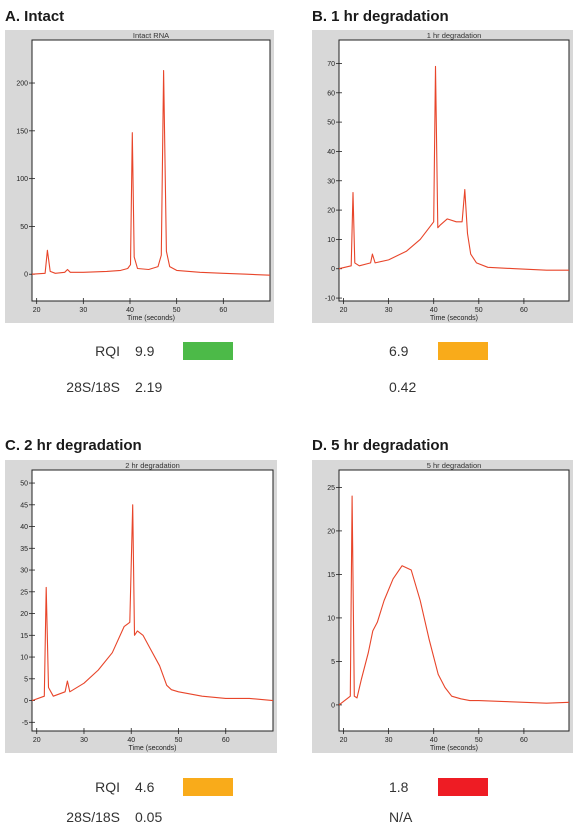 The width and height of the screenshot is (573, 829). Describe the element at coordinates (208, 351) in the screenshot. I see `panel-a-rqi-status` at that location.